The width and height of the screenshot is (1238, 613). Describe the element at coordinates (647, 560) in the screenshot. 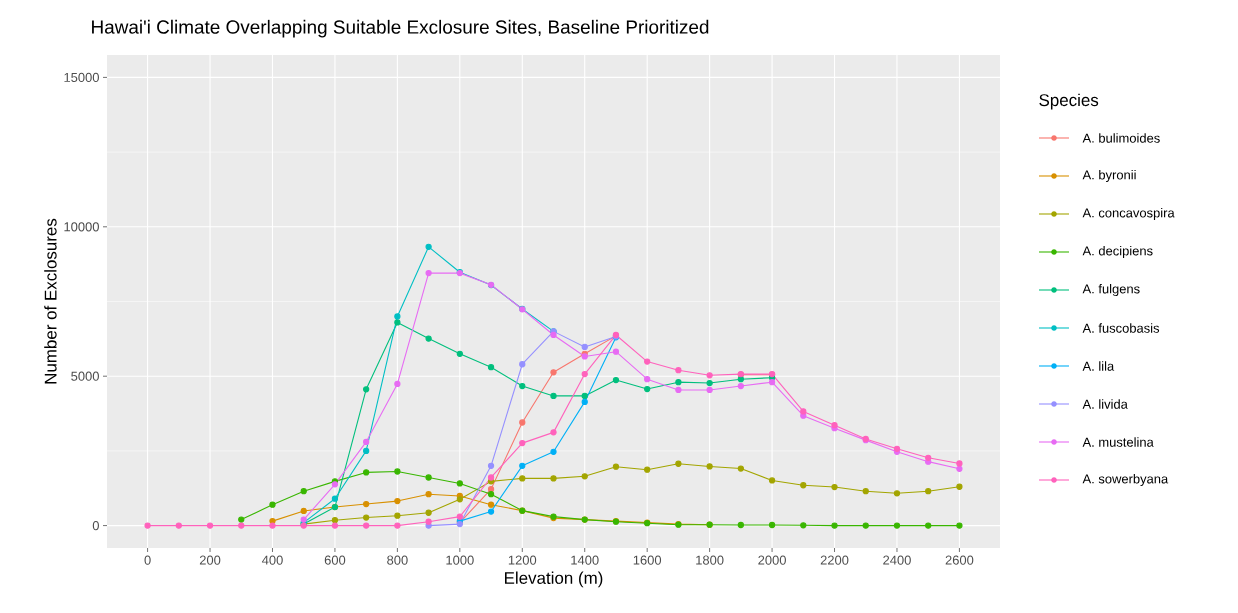

I see `x-tick-label: 1600` at that location.